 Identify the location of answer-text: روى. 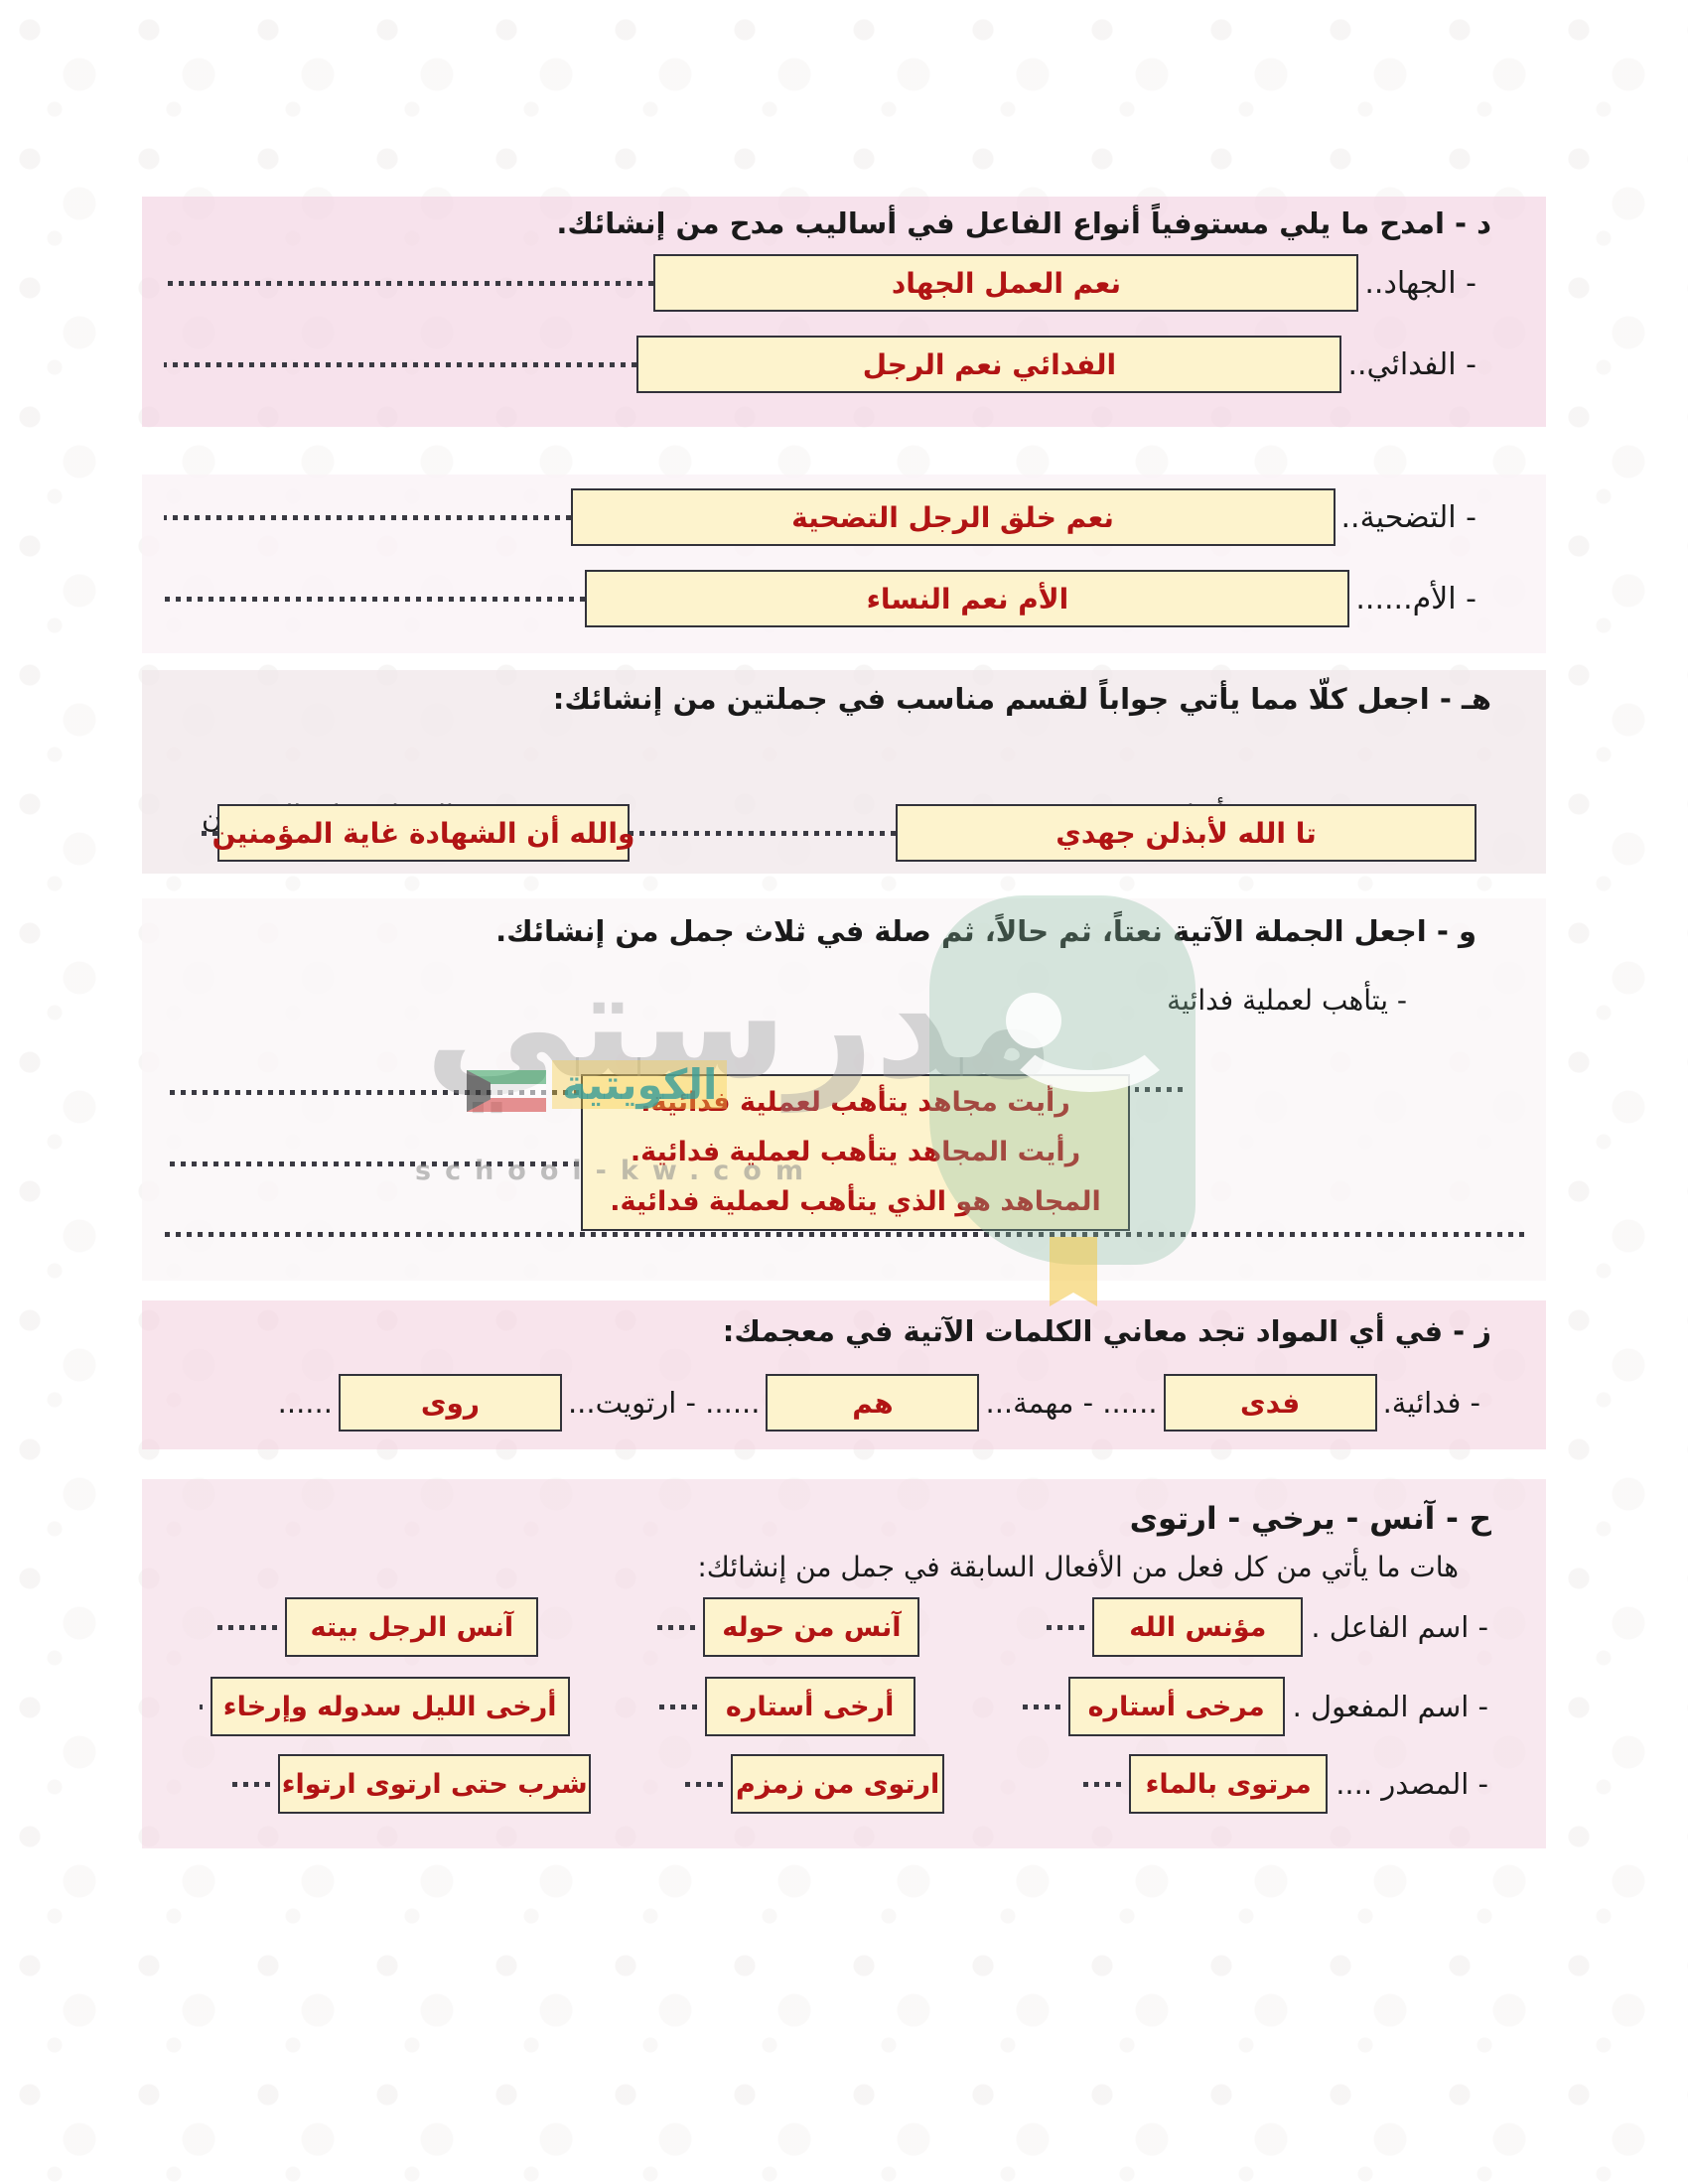
(450, 1403).